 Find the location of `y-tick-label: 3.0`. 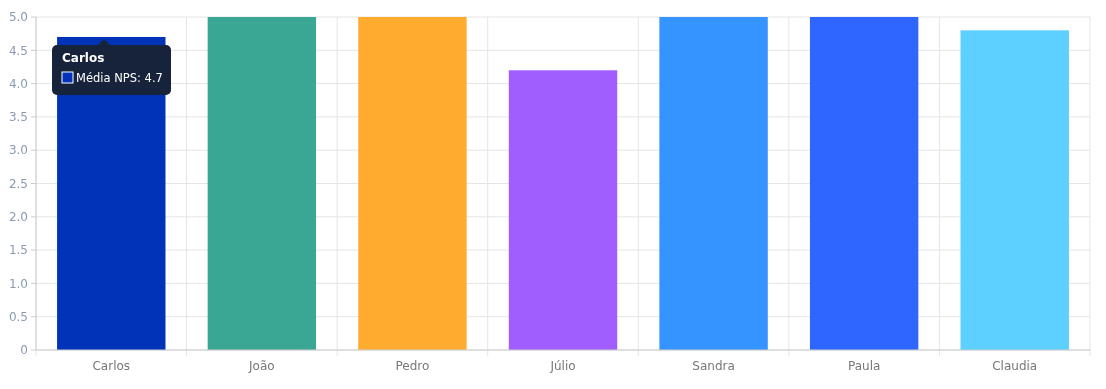

y-tick-label: 3.0 is located at coordinates (18, 150).